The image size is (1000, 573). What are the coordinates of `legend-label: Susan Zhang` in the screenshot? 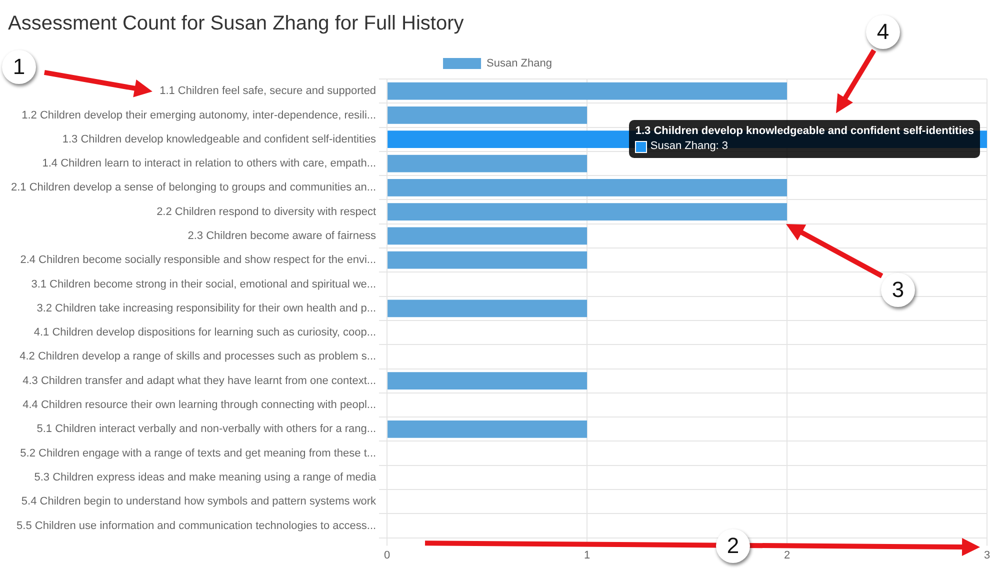 It's located at (519, 64).